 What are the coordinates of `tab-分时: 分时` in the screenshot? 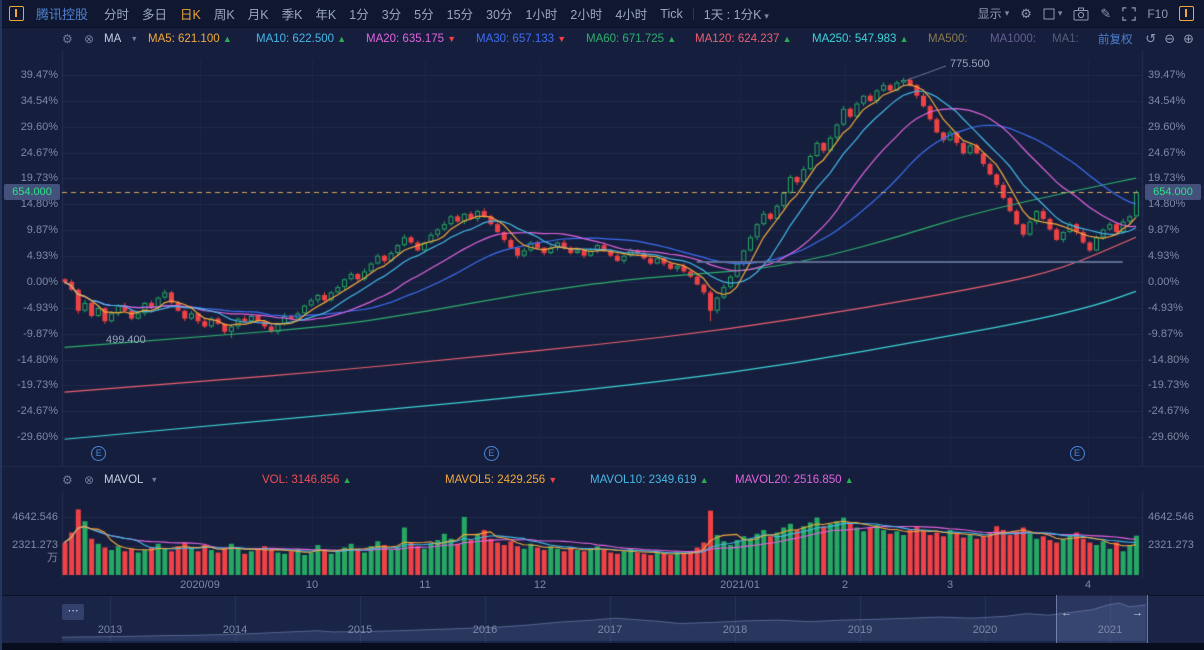 It's located at (117, 15).